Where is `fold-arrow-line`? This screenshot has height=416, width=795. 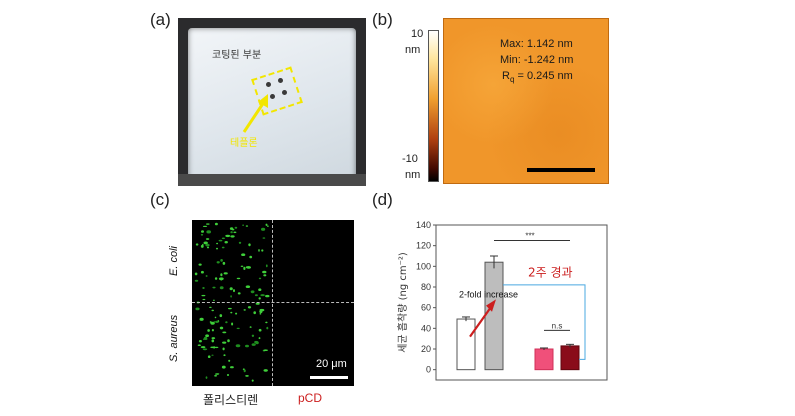 fold-arrow-line is located at coordinates (481, 321).